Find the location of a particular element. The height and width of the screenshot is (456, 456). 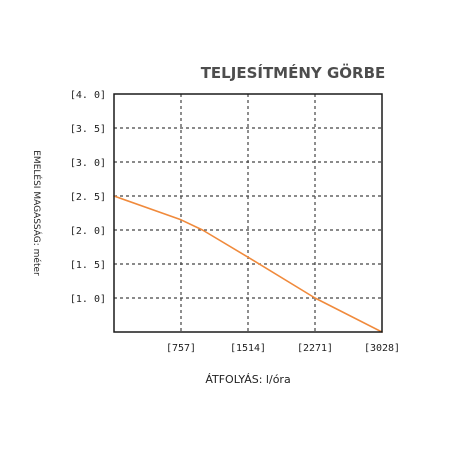

x-tick-label: [1514] is located at coordinates (248, 348).